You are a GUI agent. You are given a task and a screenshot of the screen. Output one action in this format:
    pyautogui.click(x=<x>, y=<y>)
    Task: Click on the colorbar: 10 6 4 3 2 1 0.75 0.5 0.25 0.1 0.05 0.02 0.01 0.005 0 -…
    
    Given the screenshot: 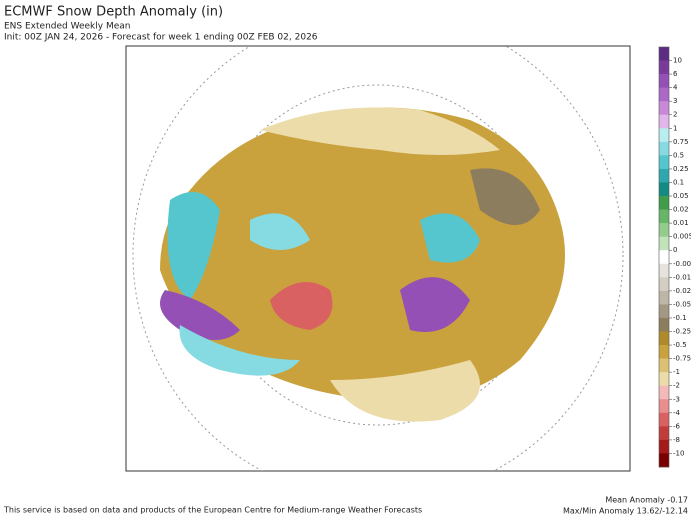 What is the action you would take?
    pyautogui.click(x=674, y=257)
    